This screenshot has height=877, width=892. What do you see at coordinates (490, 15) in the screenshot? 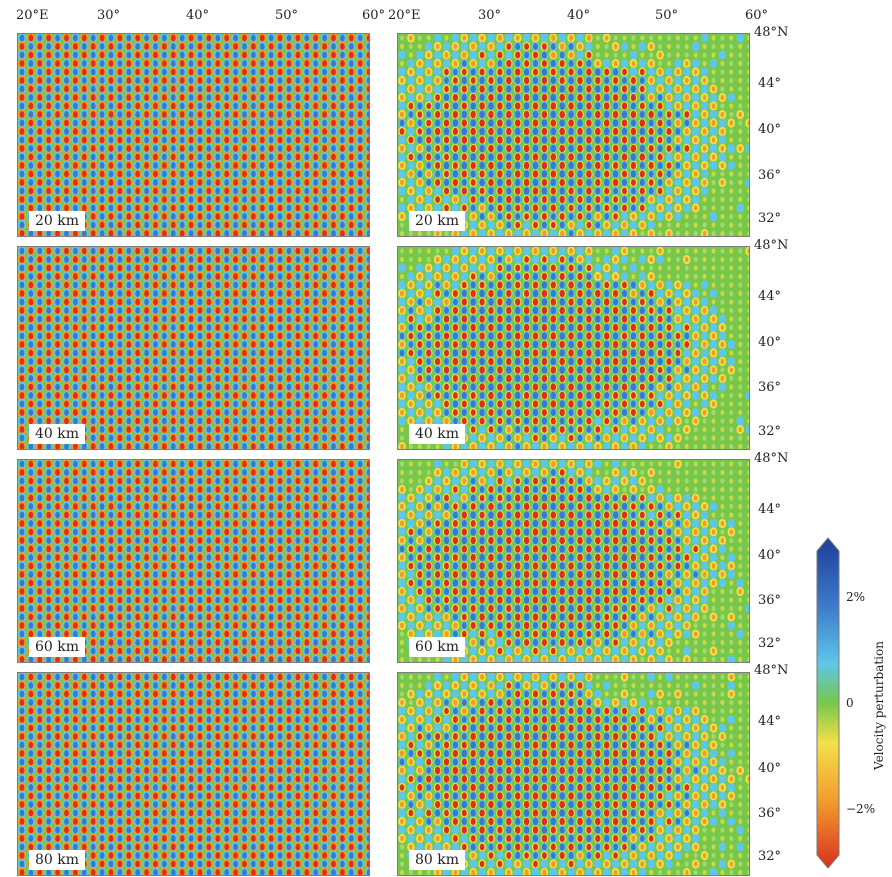
I see `lon-label-right-30: 30°` at bounding box center [490, 15].